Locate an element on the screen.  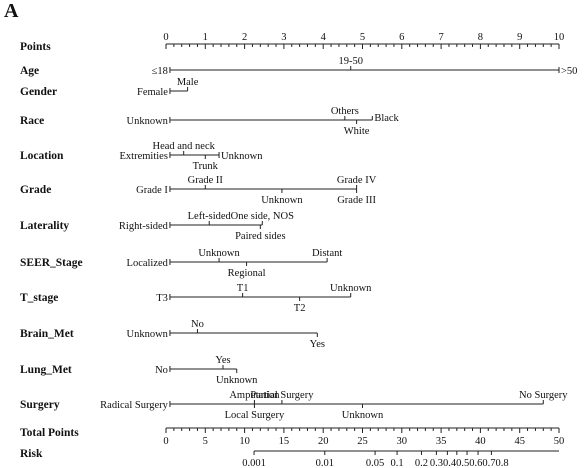
points-tick-label: 8 is located at coordinates (480, 37).